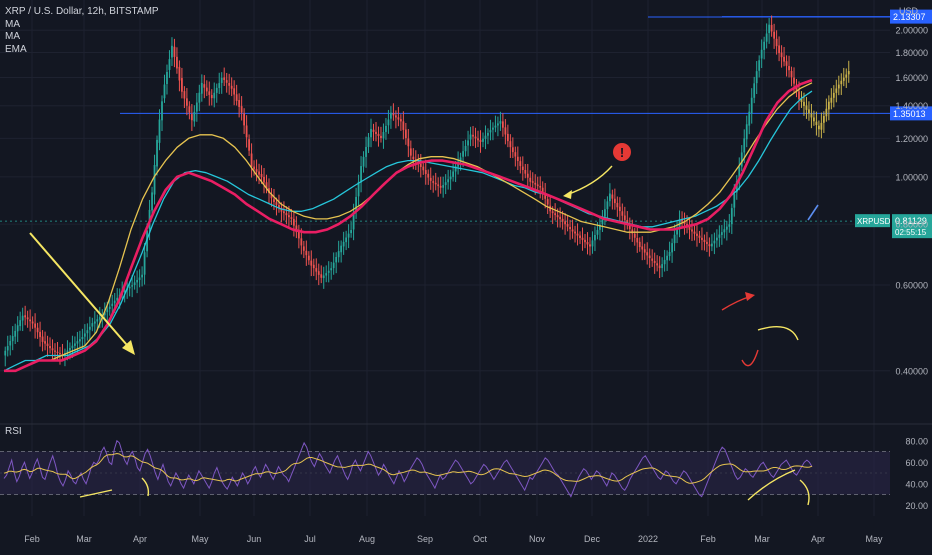  What do you see at coordinates (911, 53) in the screenshot?
I see `y-tick-label: 1.80000` at bounding box center [911, 53].